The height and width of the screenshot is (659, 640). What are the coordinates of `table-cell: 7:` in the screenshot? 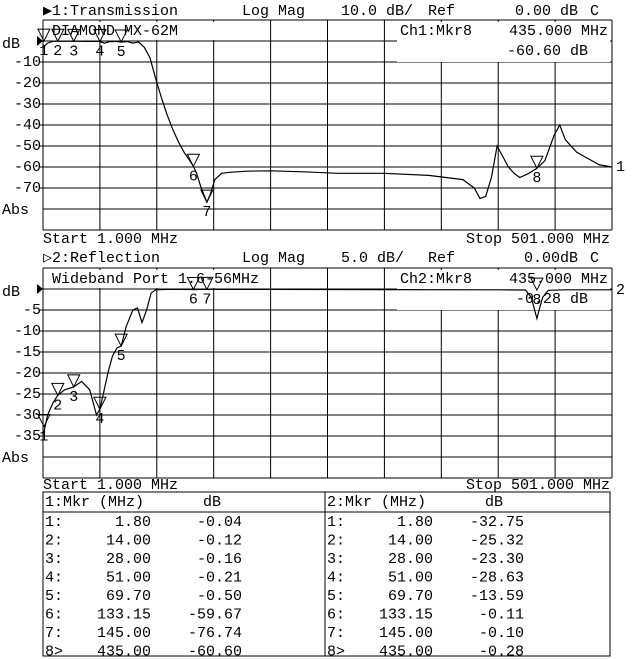 It's located at (54, 633).